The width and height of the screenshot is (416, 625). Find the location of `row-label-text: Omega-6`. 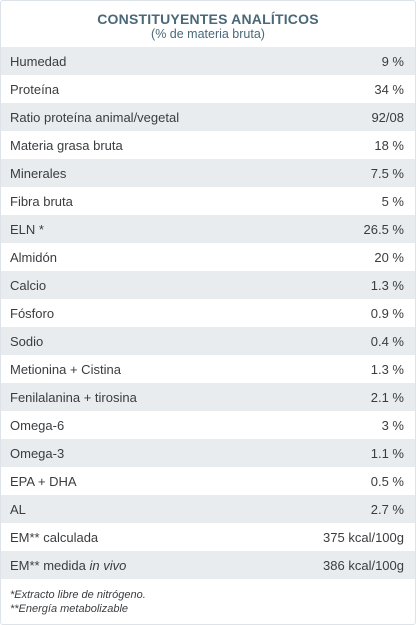

row-label-text: Omega-6 is located at coordinates (37, 425).